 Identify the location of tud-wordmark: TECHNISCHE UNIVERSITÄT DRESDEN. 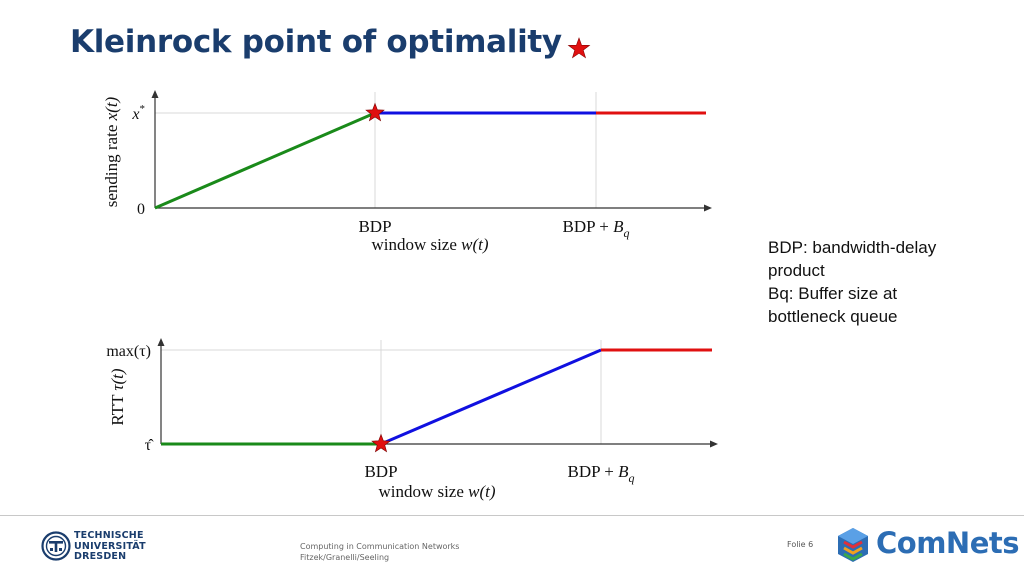
(110, 546).